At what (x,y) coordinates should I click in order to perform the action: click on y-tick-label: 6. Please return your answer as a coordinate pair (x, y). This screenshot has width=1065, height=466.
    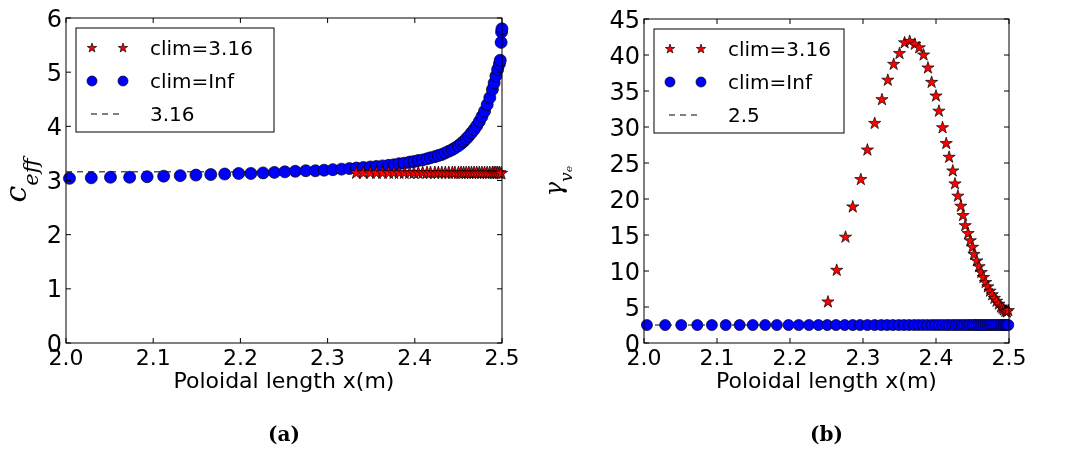
    Looking at the image, I should click on (54, 18).